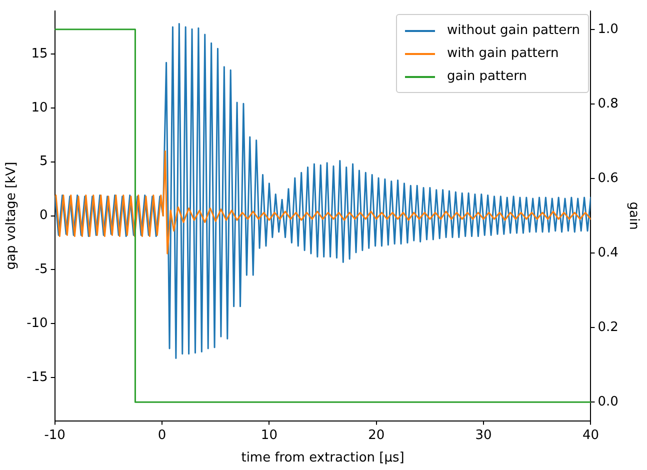  Describe the element at coordinates (39, 108) in the screenshot. I see `y-tick-label: 10` at that location.